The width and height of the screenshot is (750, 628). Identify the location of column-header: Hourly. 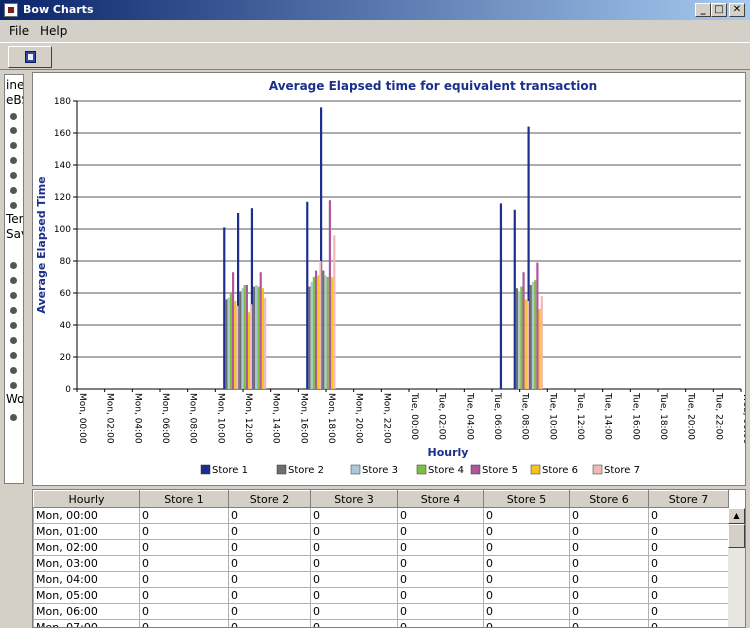
(86, 499).